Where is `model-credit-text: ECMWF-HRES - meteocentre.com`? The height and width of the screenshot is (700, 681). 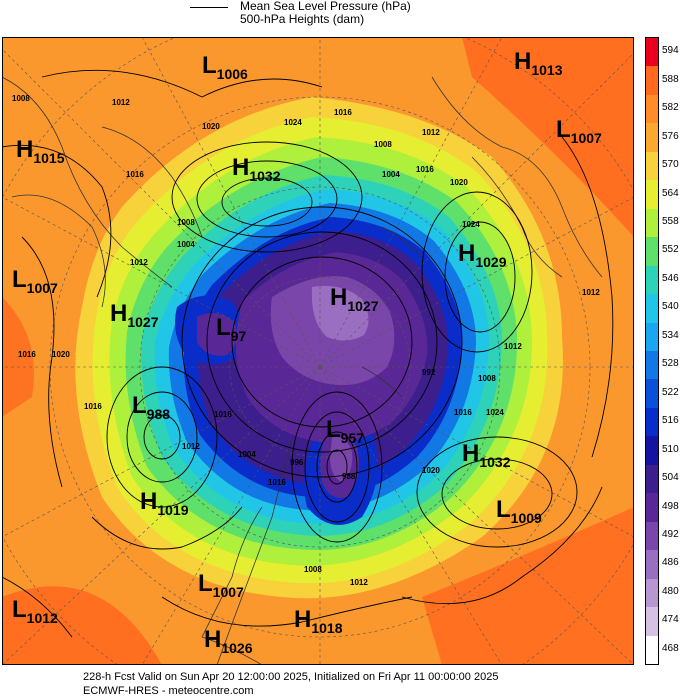 model-credit-text: ECMWF-HRES - meteocentre.com is located at coordinates (168, 691).